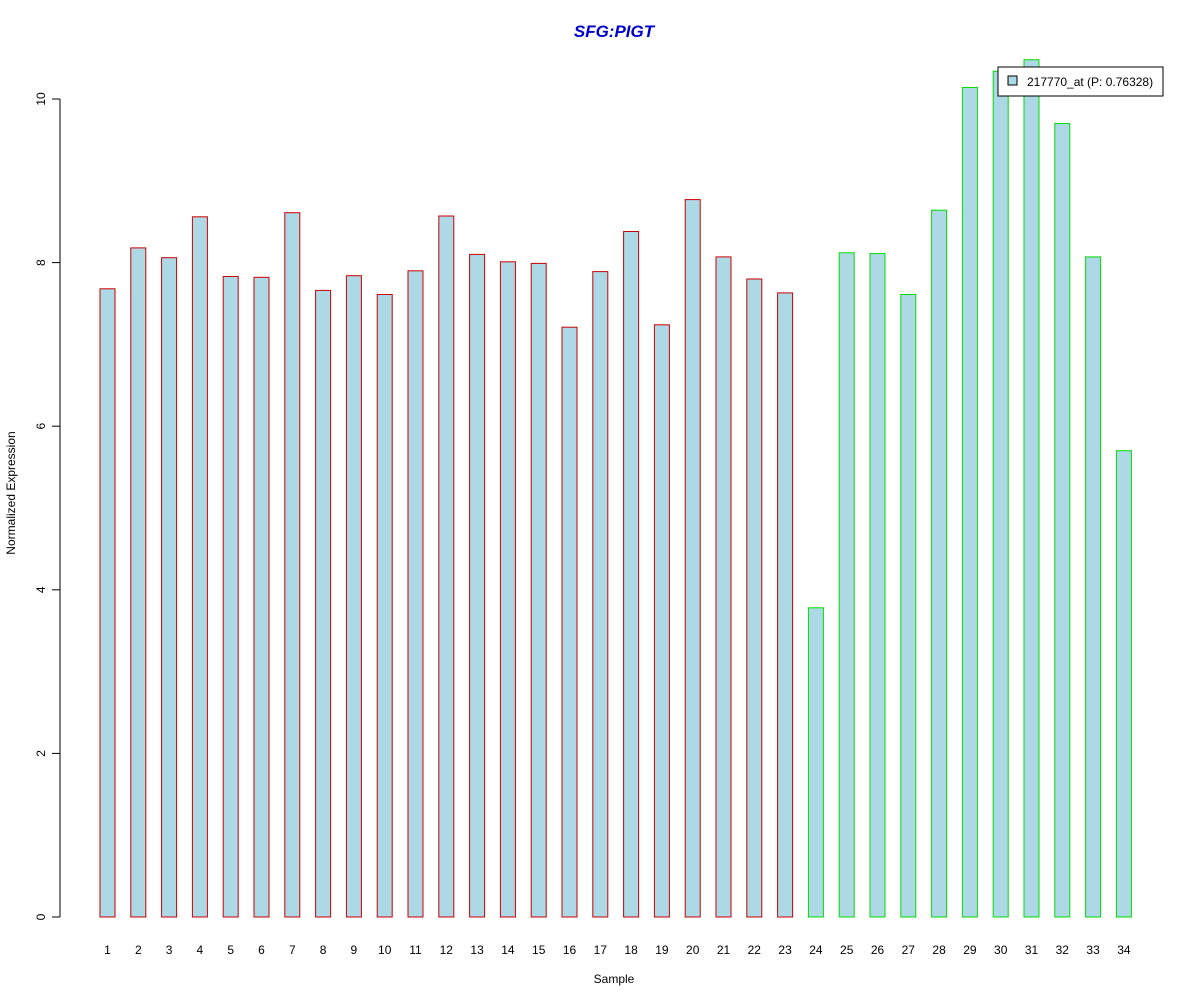 This screenshot has width=1200, height=1000. Describe the element at coordinates (662, 950) in the screenshot. I see `x-tick-label: 19` at that location.